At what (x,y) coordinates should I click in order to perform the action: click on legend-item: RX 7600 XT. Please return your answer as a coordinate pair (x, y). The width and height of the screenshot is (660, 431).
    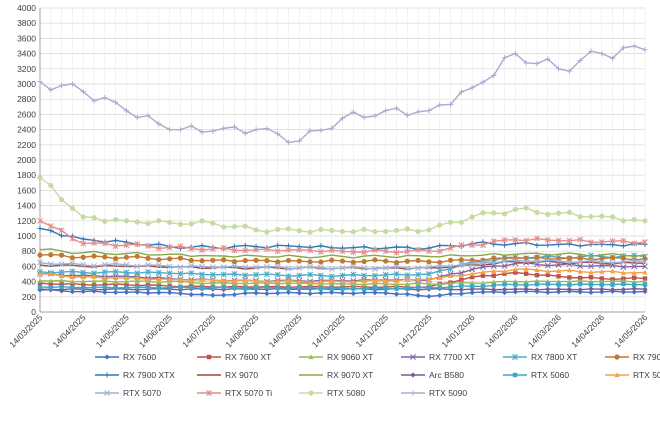
    Looking at the image, I should click on (234, 357).